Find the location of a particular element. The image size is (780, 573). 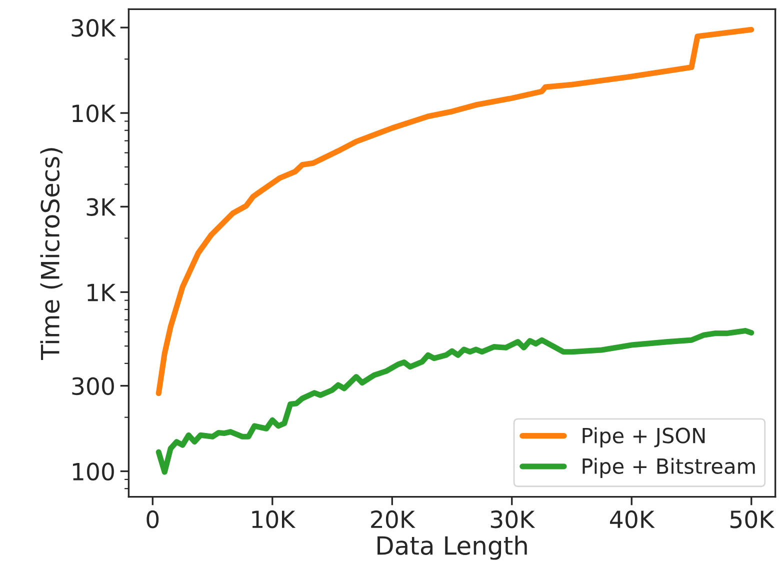

y-tick-label: 3K is located at coordinates (101, 207).